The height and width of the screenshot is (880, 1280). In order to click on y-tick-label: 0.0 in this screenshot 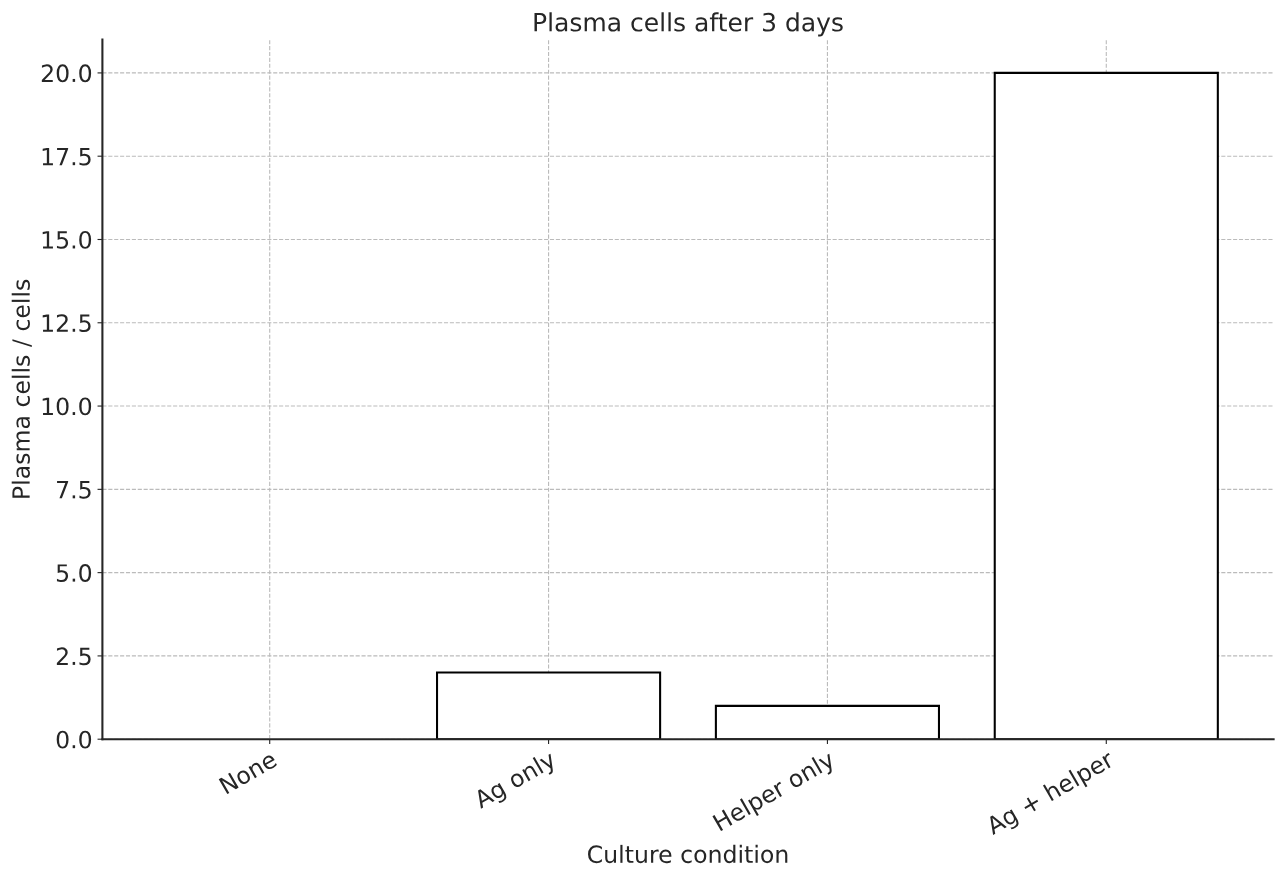, I will do `click(74, 739)`.